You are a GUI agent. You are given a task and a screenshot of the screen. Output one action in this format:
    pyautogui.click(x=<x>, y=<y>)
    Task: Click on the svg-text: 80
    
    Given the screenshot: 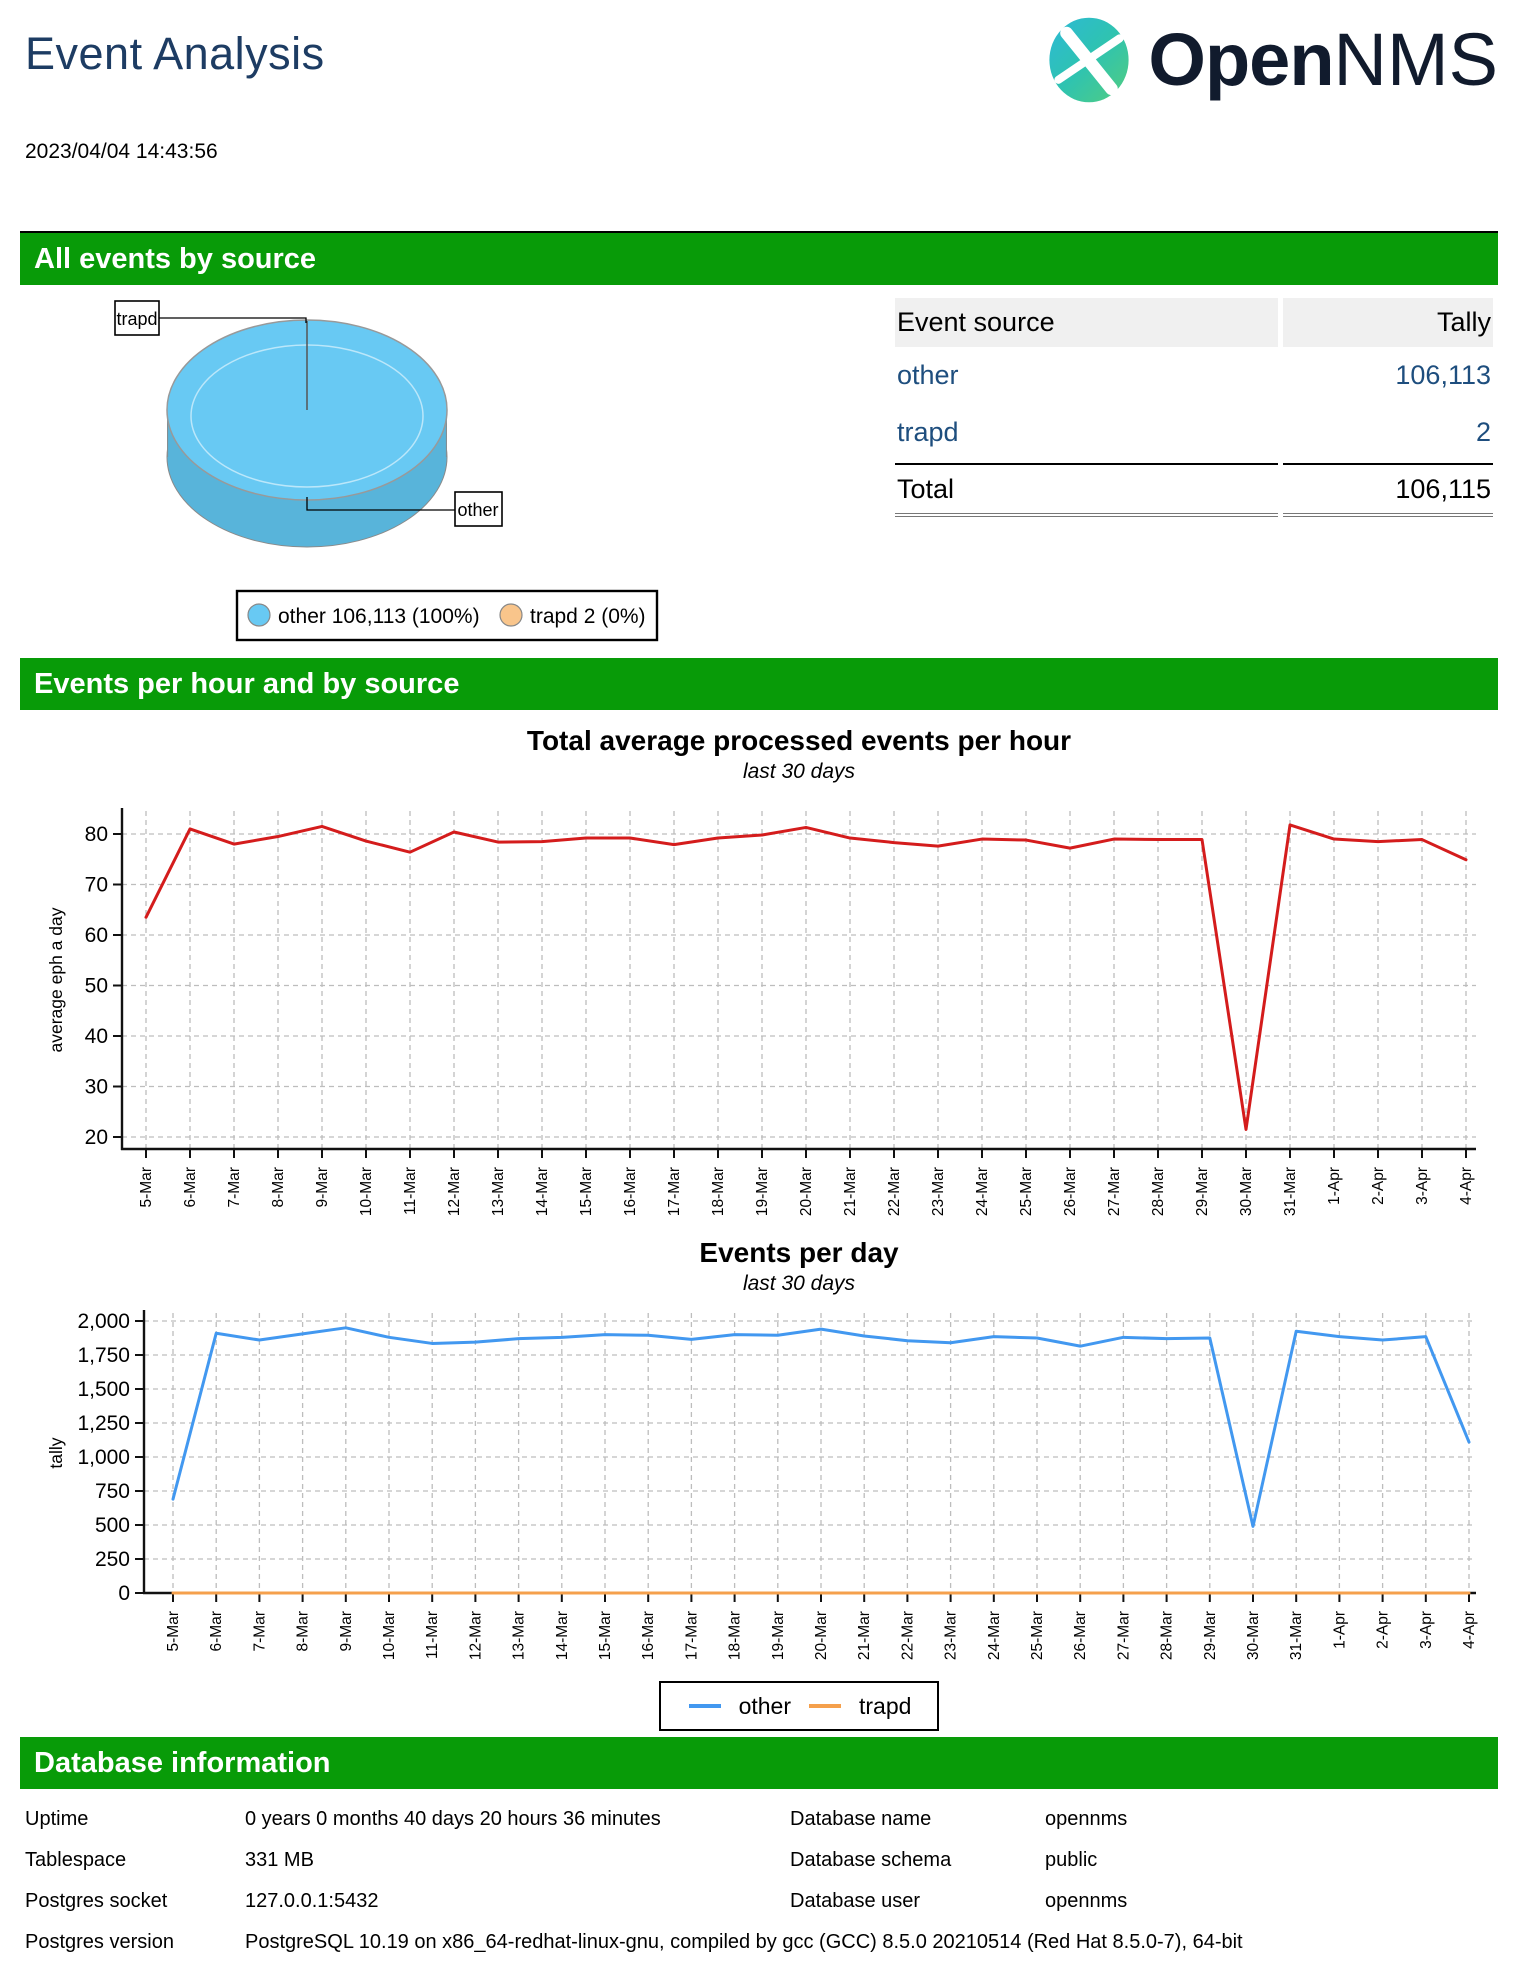 What is the action you would take?
    pyautogui.click(x=96, y=834)
    